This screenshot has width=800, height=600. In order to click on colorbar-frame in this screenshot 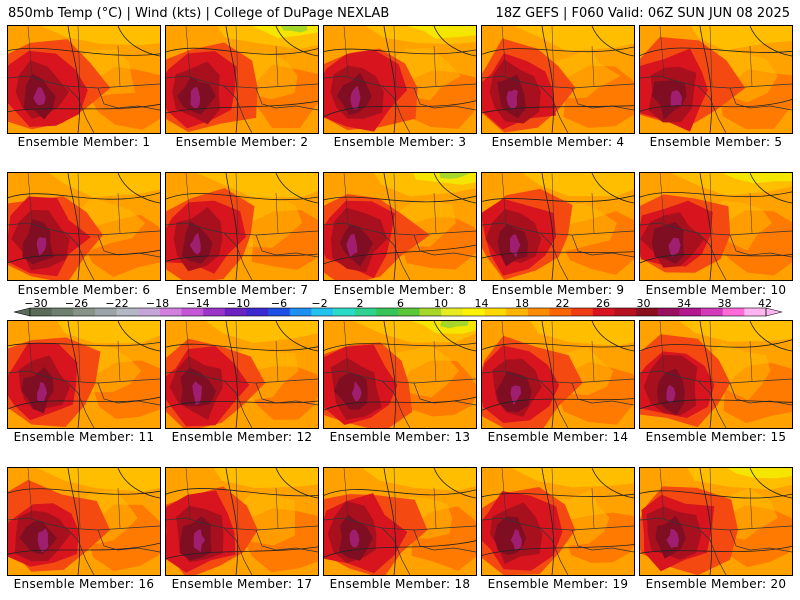, I will do `click(398, 312)`.